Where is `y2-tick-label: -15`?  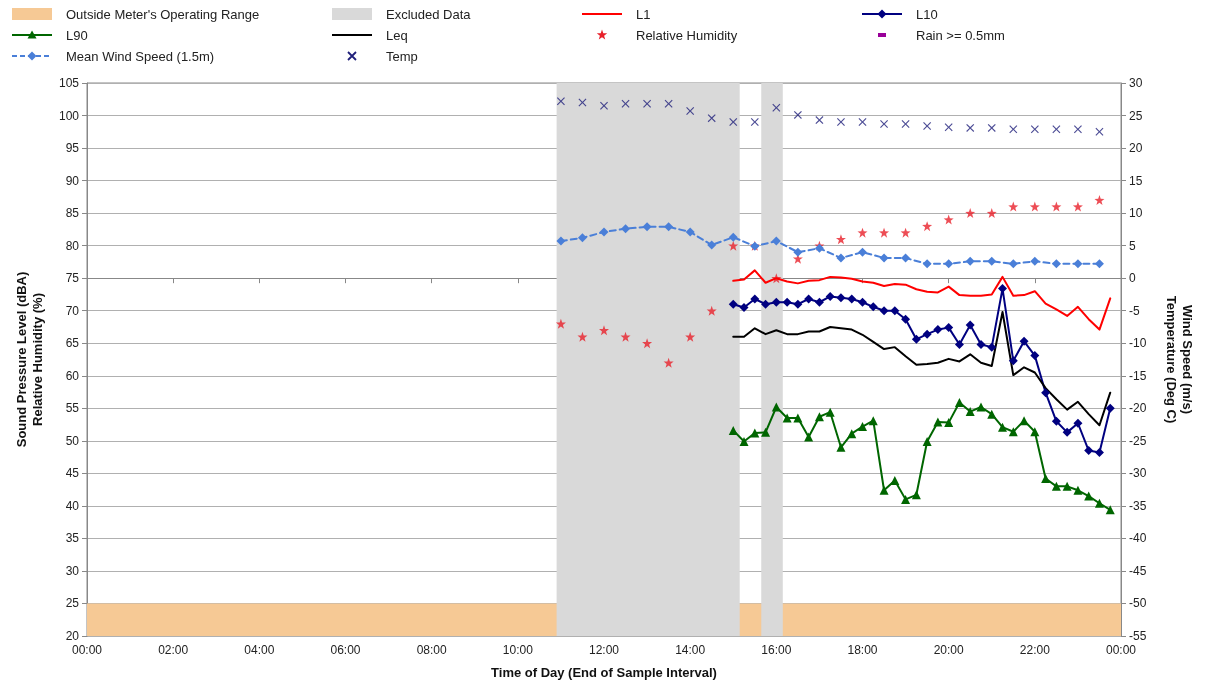
y2-tick-label: -15 is located at coordinates (1138, 375).